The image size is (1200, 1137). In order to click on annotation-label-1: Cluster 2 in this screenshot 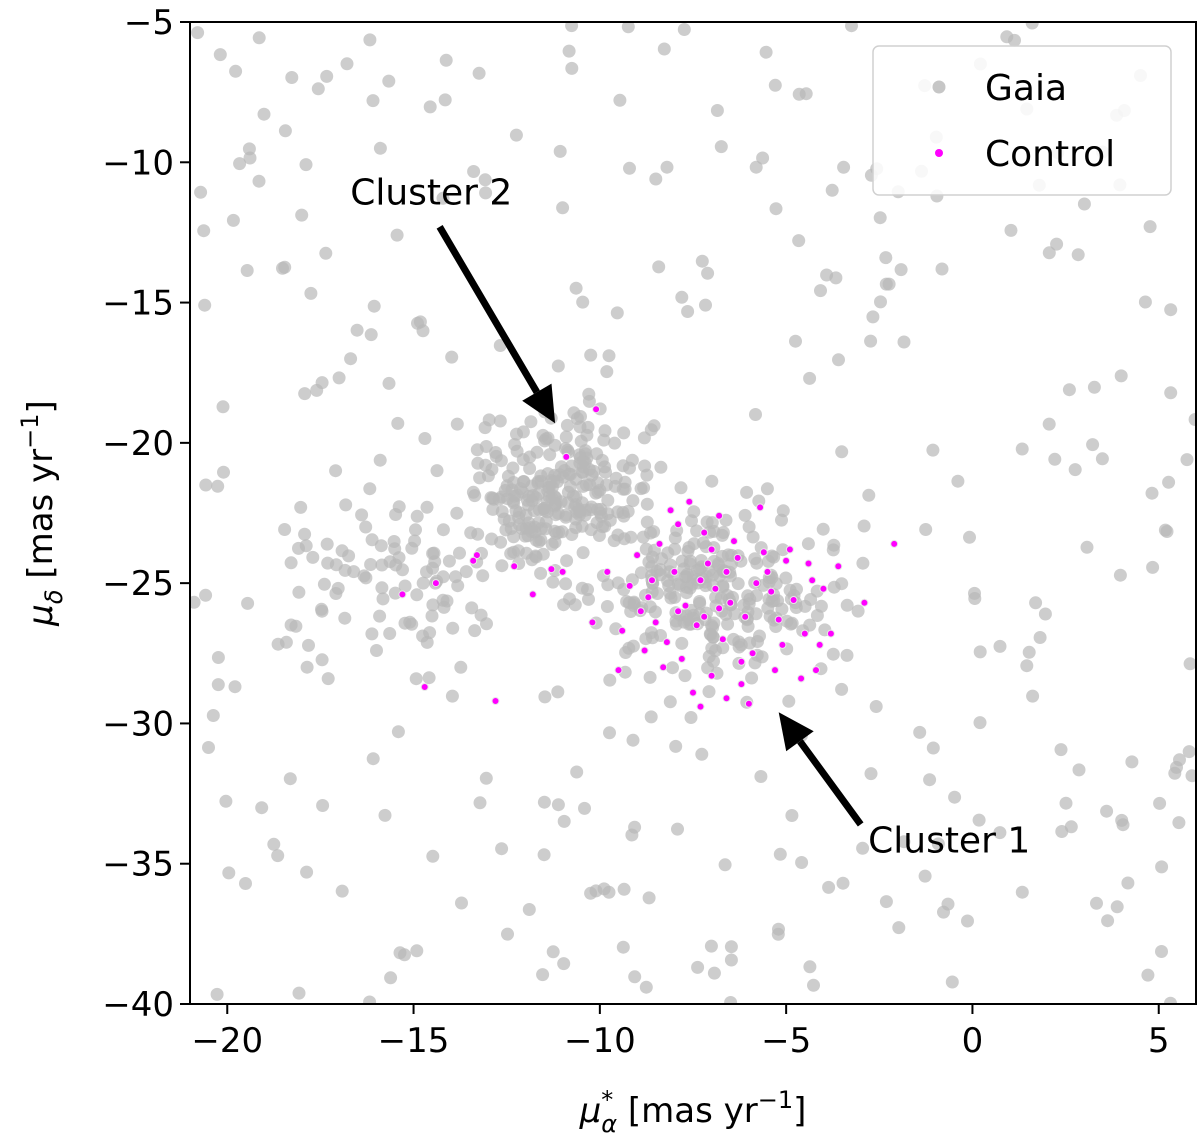, I will do `click(431, 192)`.